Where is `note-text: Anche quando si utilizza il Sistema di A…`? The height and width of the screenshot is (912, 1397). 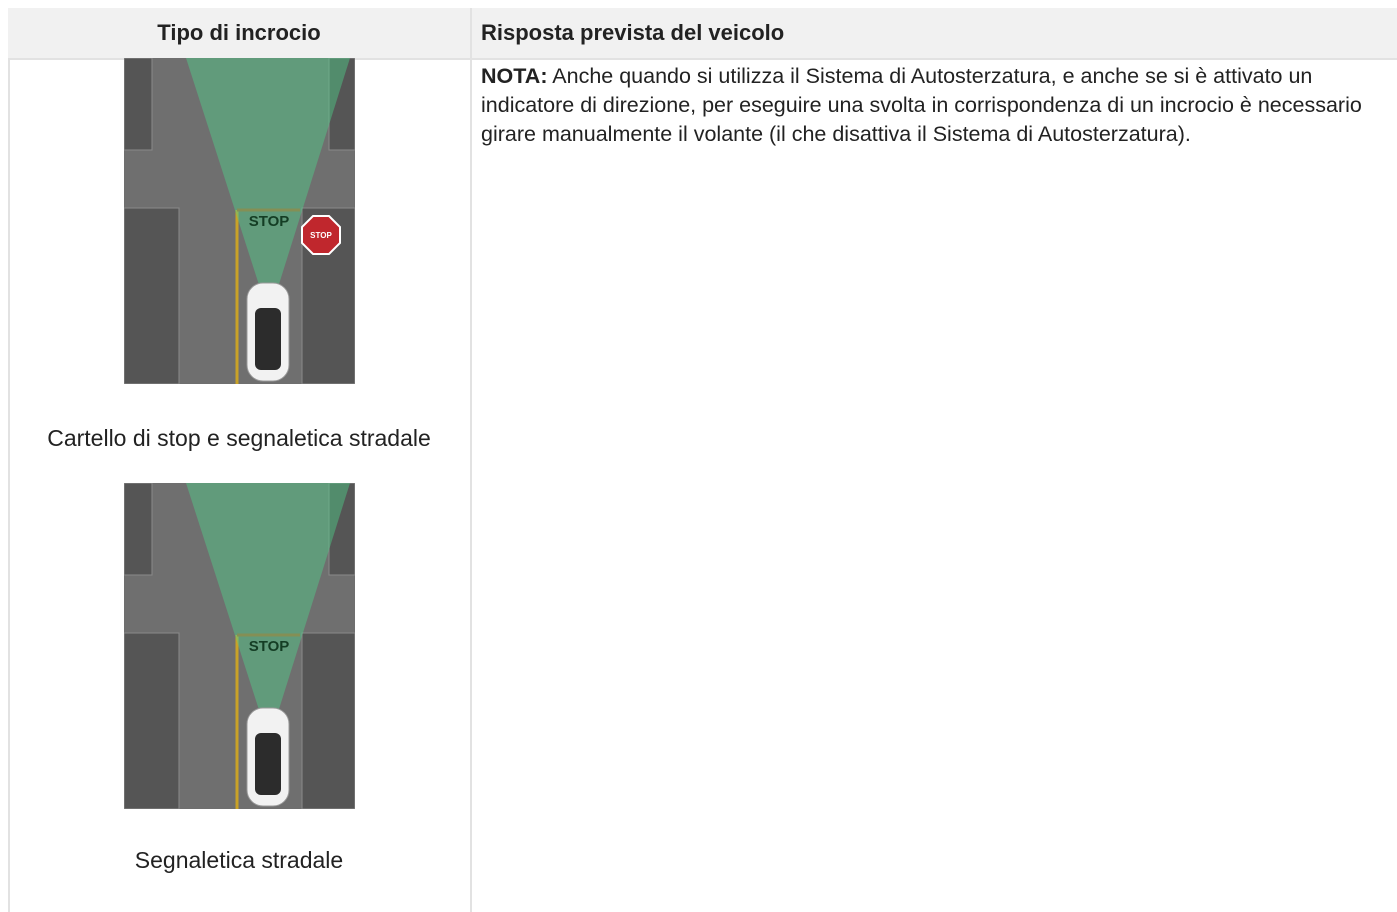
note-text: Anche quando si utilizza il Sistema di A… is located at coordinates (921, 105).